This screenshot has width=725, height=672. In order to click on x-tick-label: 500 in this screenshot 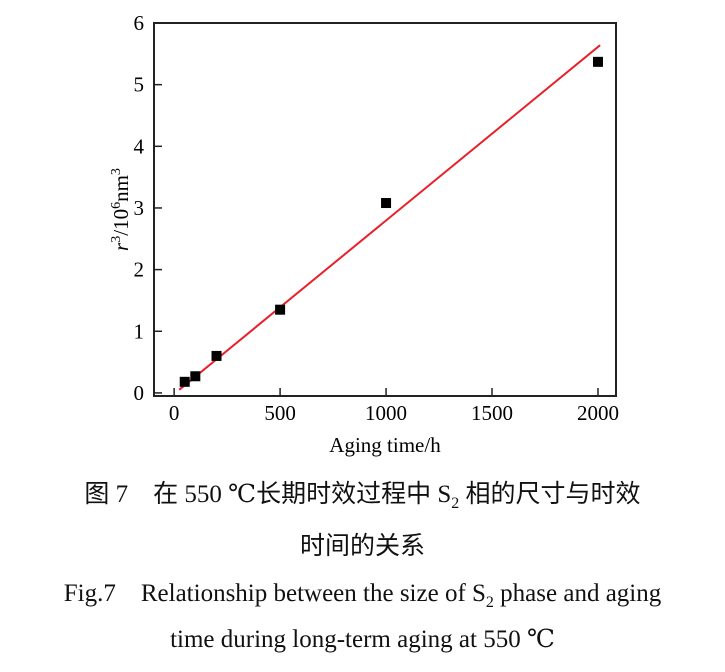, I will do `click(280, 413)`.